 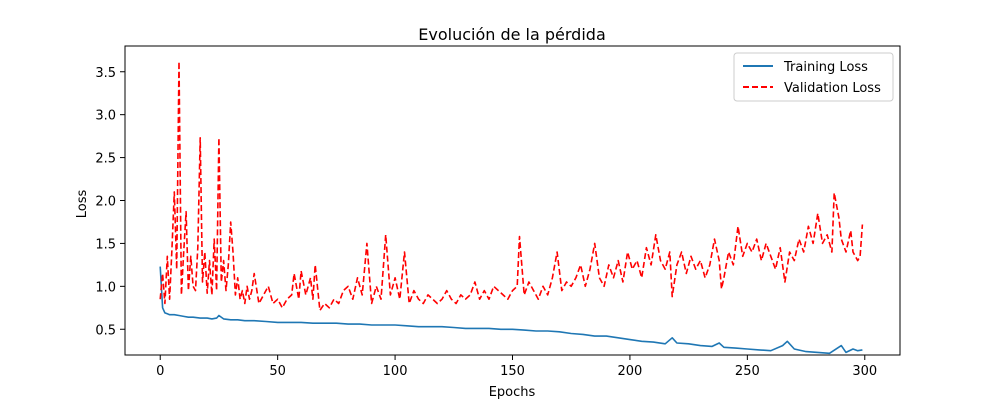 What do you see at coordinates (105, 159) in the screenshot?
I see `y-tick-label: 2.5` at bounding box center [105, 159].